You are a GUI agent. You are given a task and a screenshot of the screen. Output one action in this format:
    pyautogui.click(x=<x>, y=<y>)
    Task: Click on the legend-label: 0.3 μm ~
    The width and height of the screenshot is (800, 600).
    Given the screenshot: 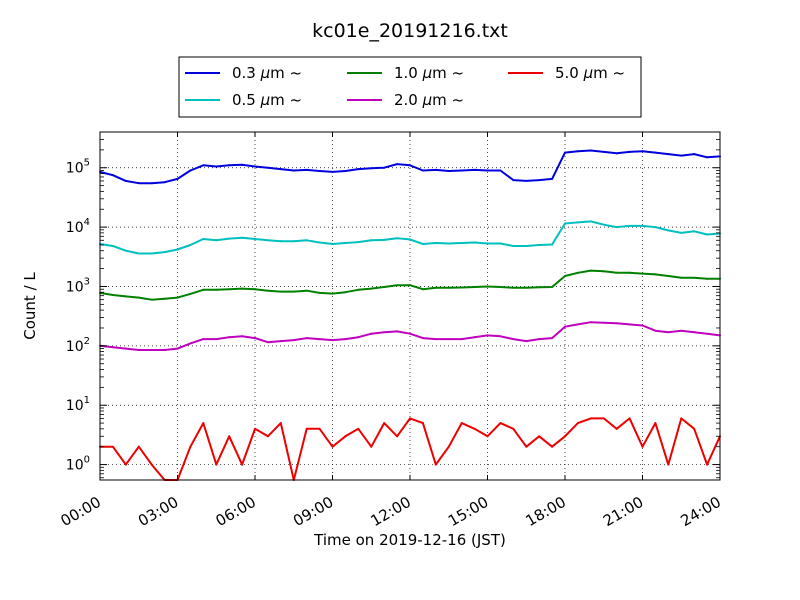 What is the action you would take?
    pyautogui.click(x=267, y=73)
    